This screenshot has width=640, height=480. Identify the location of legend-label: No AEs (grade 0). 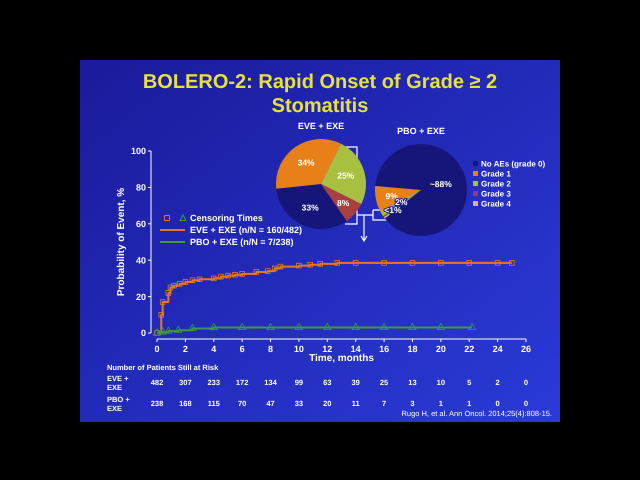
(513, 163).